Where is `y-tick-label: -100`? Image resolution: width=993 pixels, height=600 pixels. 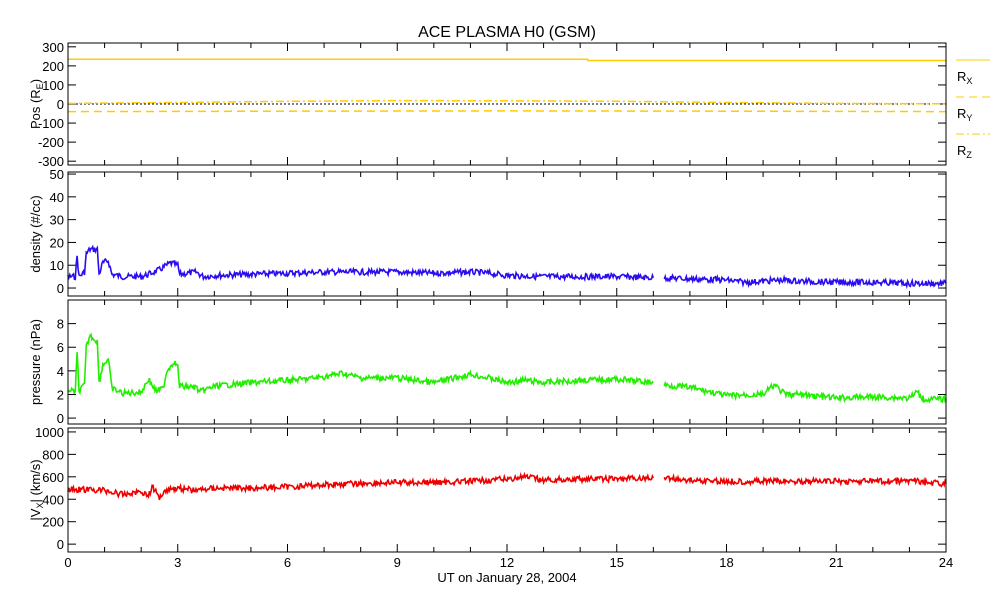 y-tick-label: -100 is located at coordinates (51, 123).